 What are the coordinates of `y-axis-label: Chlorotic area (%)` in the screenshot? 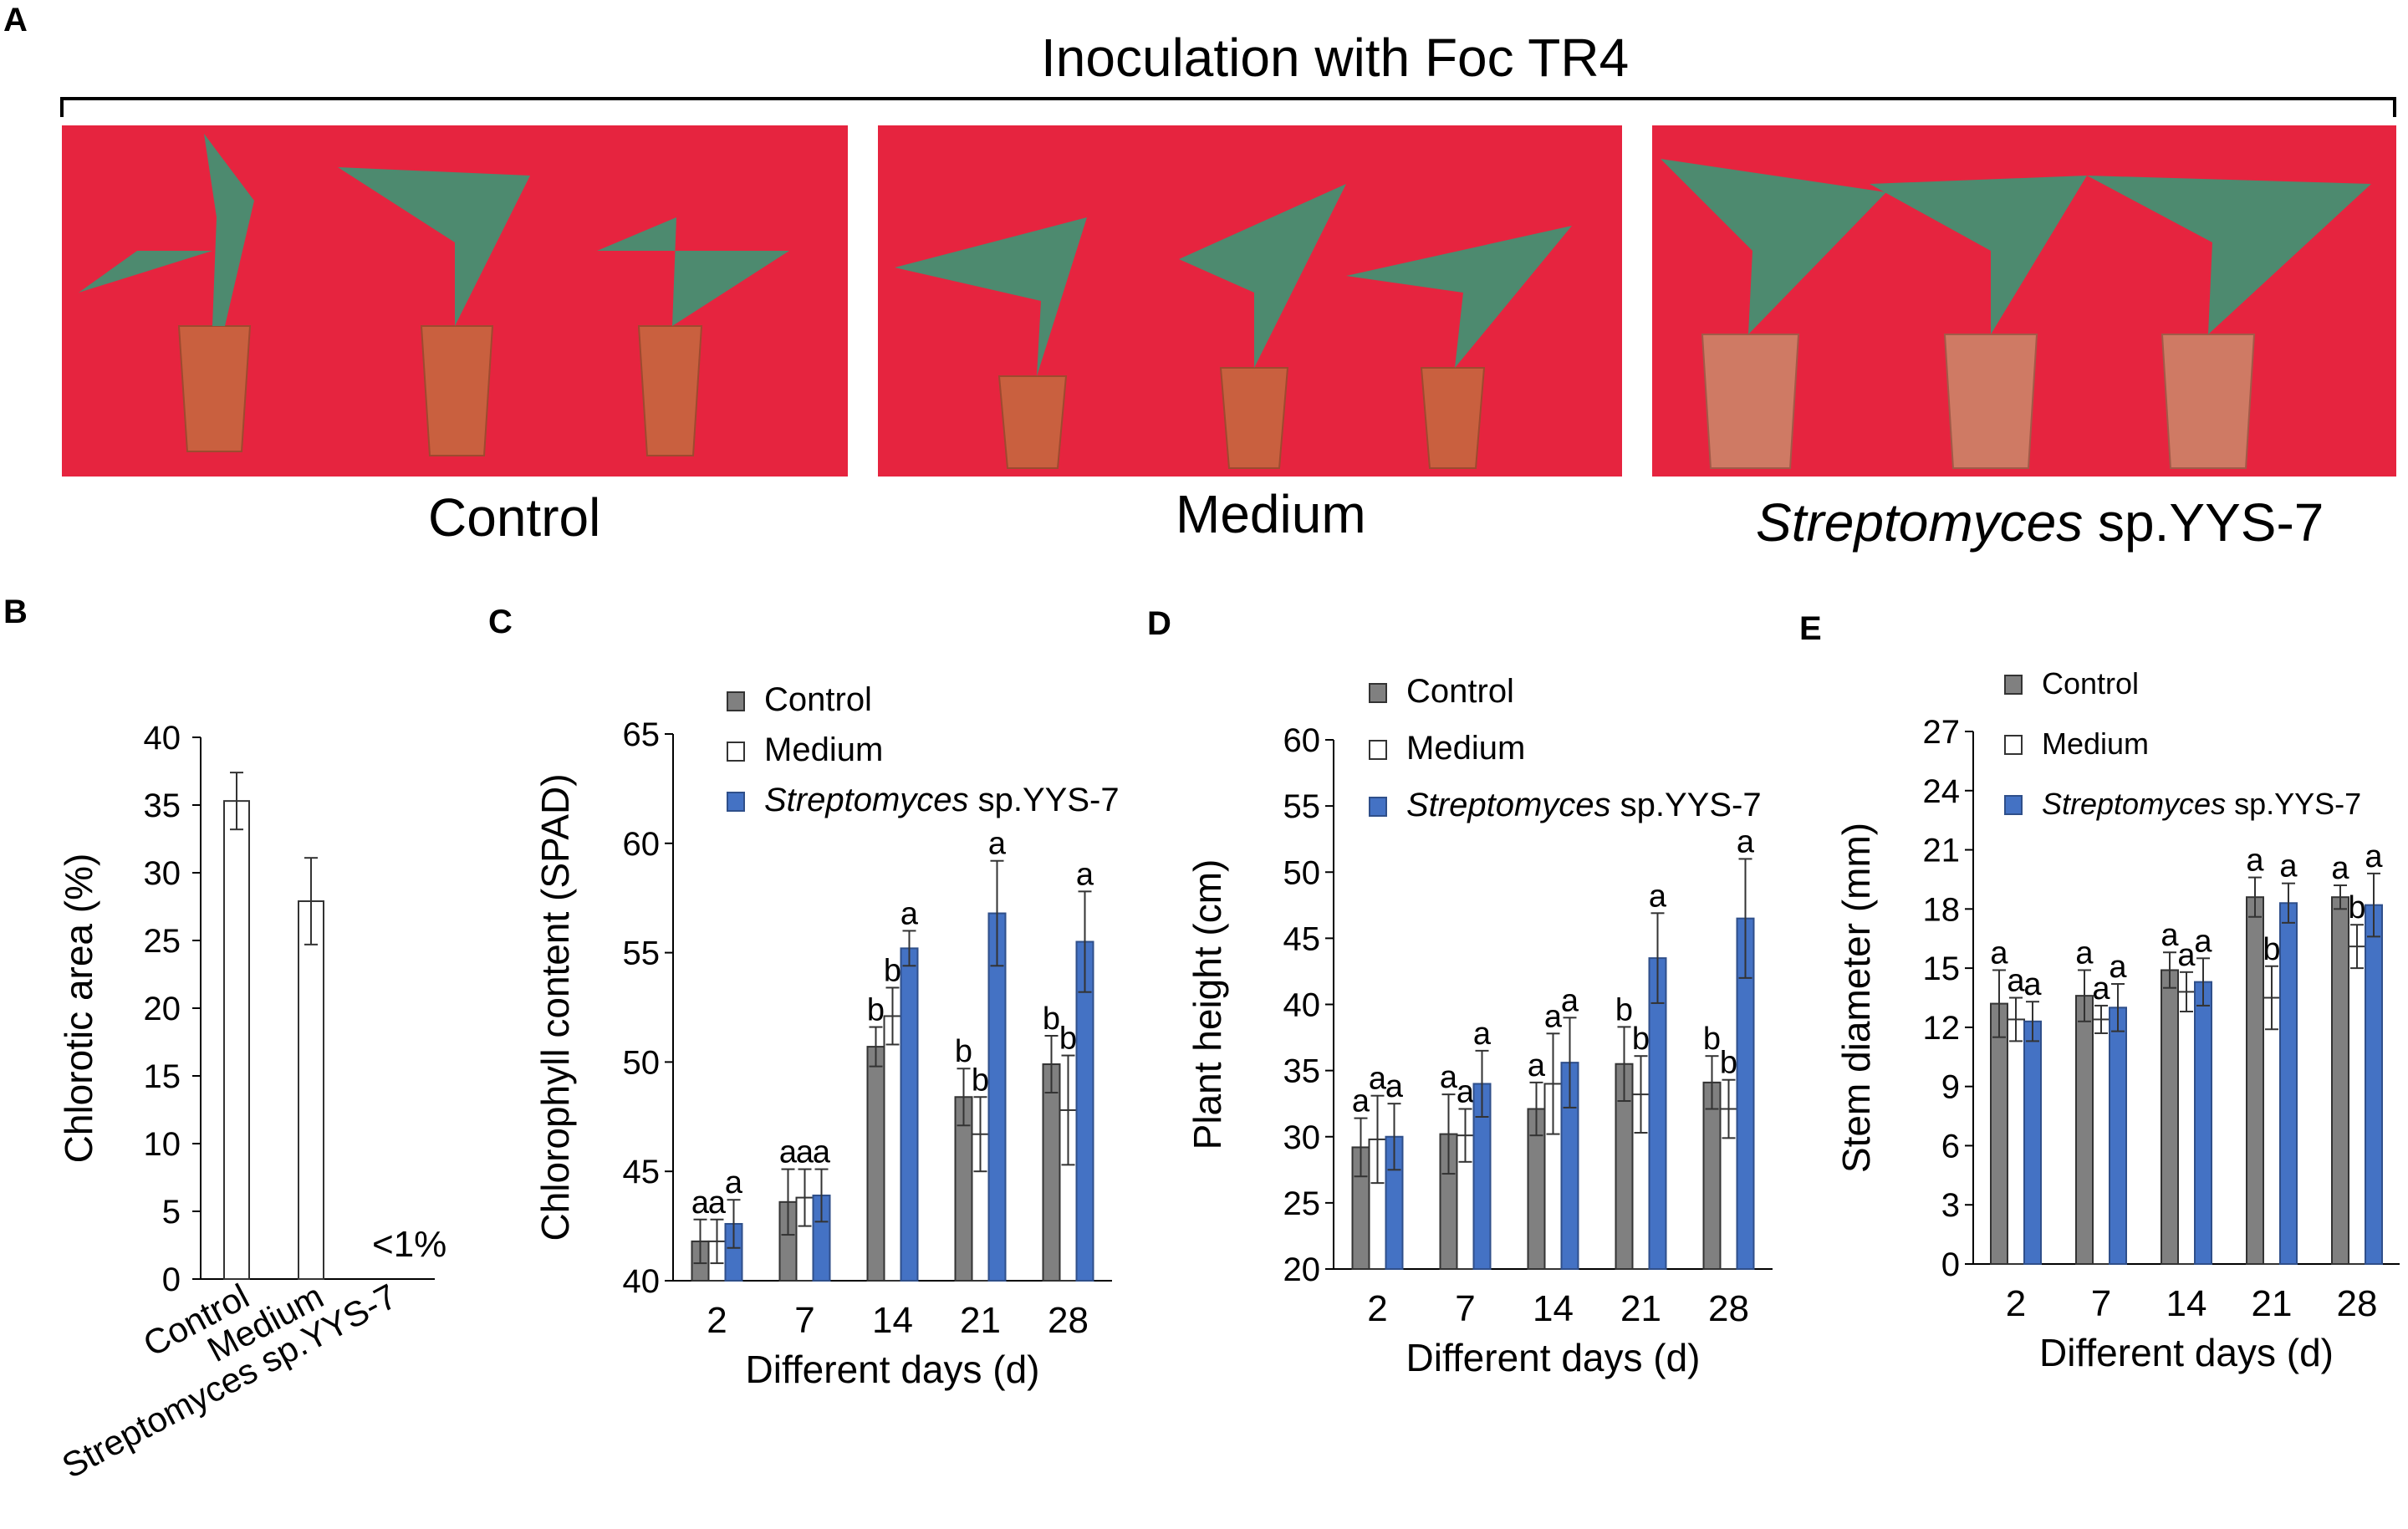 It's located at (79, 1009).